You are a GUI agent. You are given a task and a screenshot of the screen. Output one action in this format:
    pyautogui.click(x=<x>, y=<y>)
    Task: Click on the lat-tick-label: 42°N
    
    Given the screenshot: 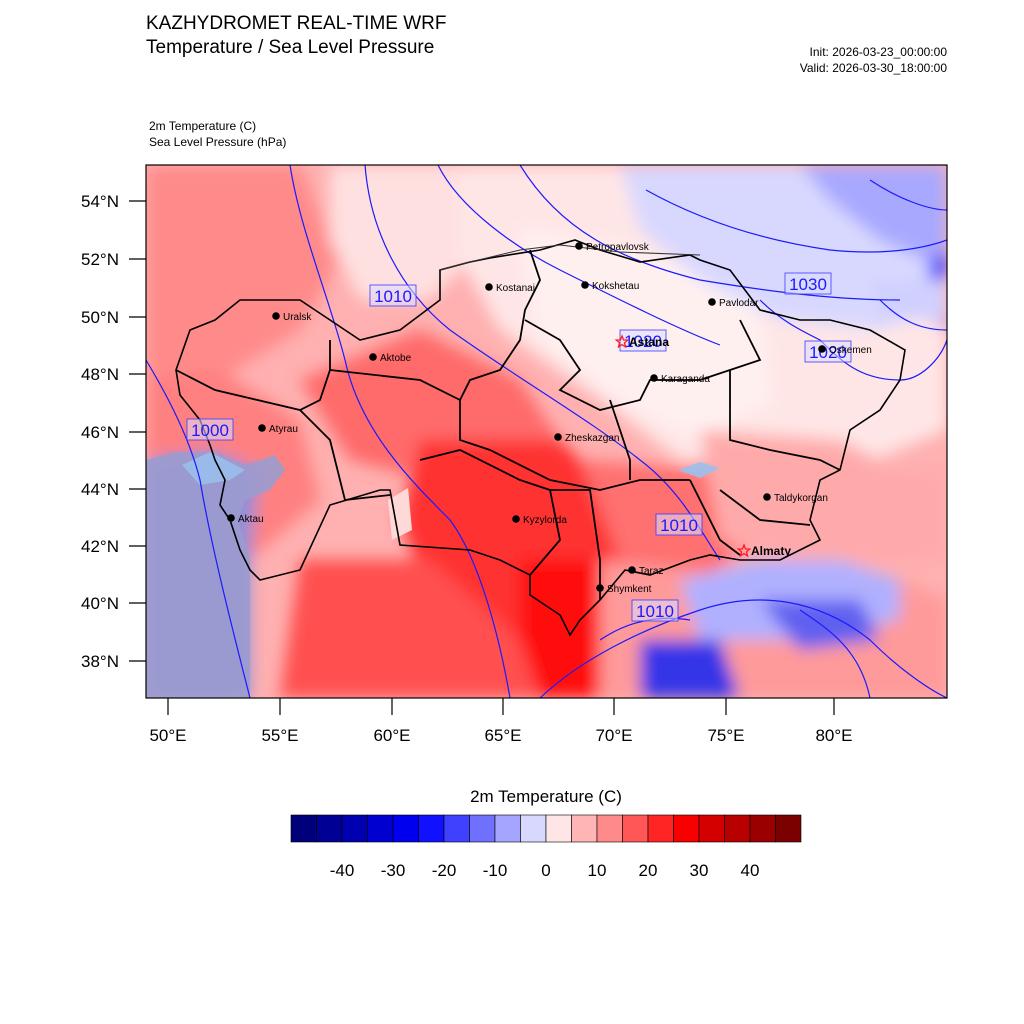 What is the action you would take?
    pyautogui.click(x=100, y=546)
    